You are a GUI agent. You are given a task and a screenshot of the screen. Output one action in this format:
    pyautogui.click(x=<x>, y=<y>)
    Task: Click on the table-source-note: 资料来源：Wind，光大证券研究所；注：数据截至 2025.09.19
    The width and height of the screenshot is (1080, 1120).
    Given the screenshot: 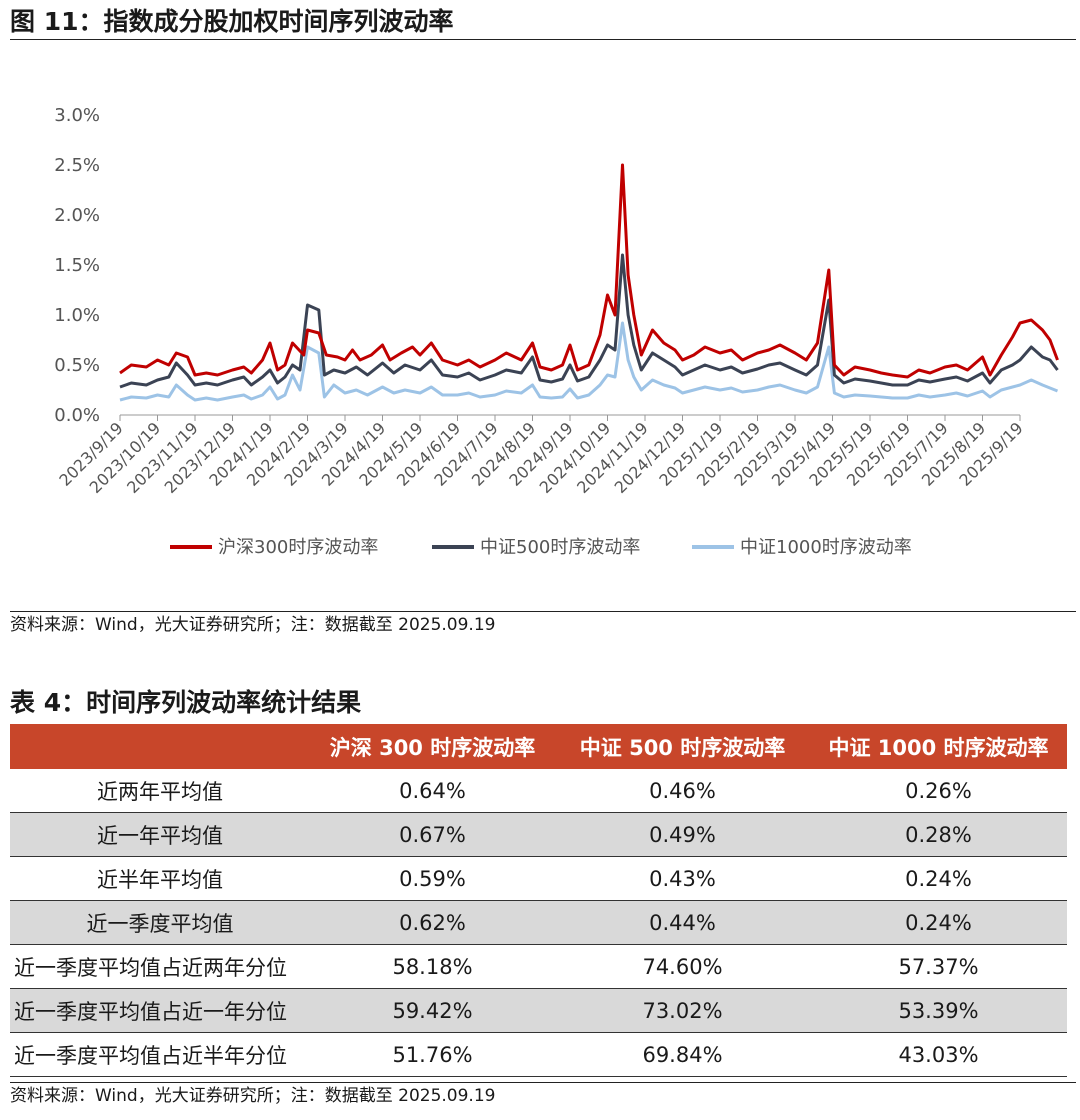 What is the action you would take?
    pyautogui.click(x=543, y=1095)
    